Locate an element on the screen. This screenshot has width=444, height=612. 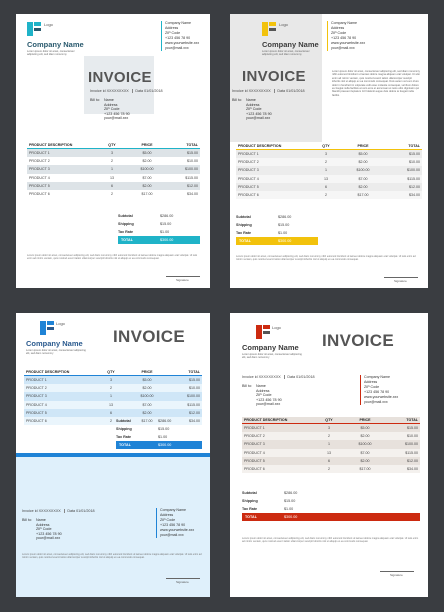
invoice-id: Invoice id XXXXXXXXX is located at coordinates (251, 91).